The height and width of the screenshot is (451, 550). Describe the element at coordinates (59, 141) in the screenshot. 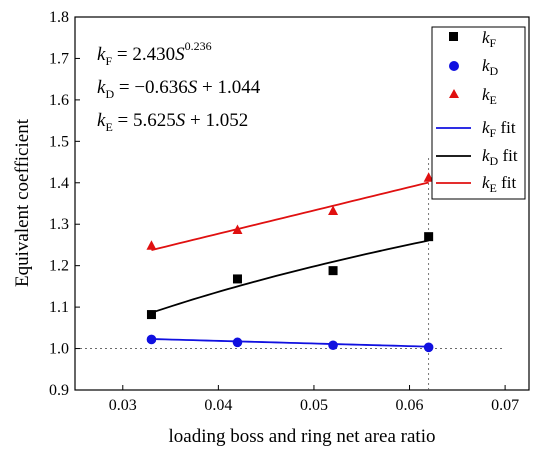

I see `y-tick-label-6: 1.5` at that location.